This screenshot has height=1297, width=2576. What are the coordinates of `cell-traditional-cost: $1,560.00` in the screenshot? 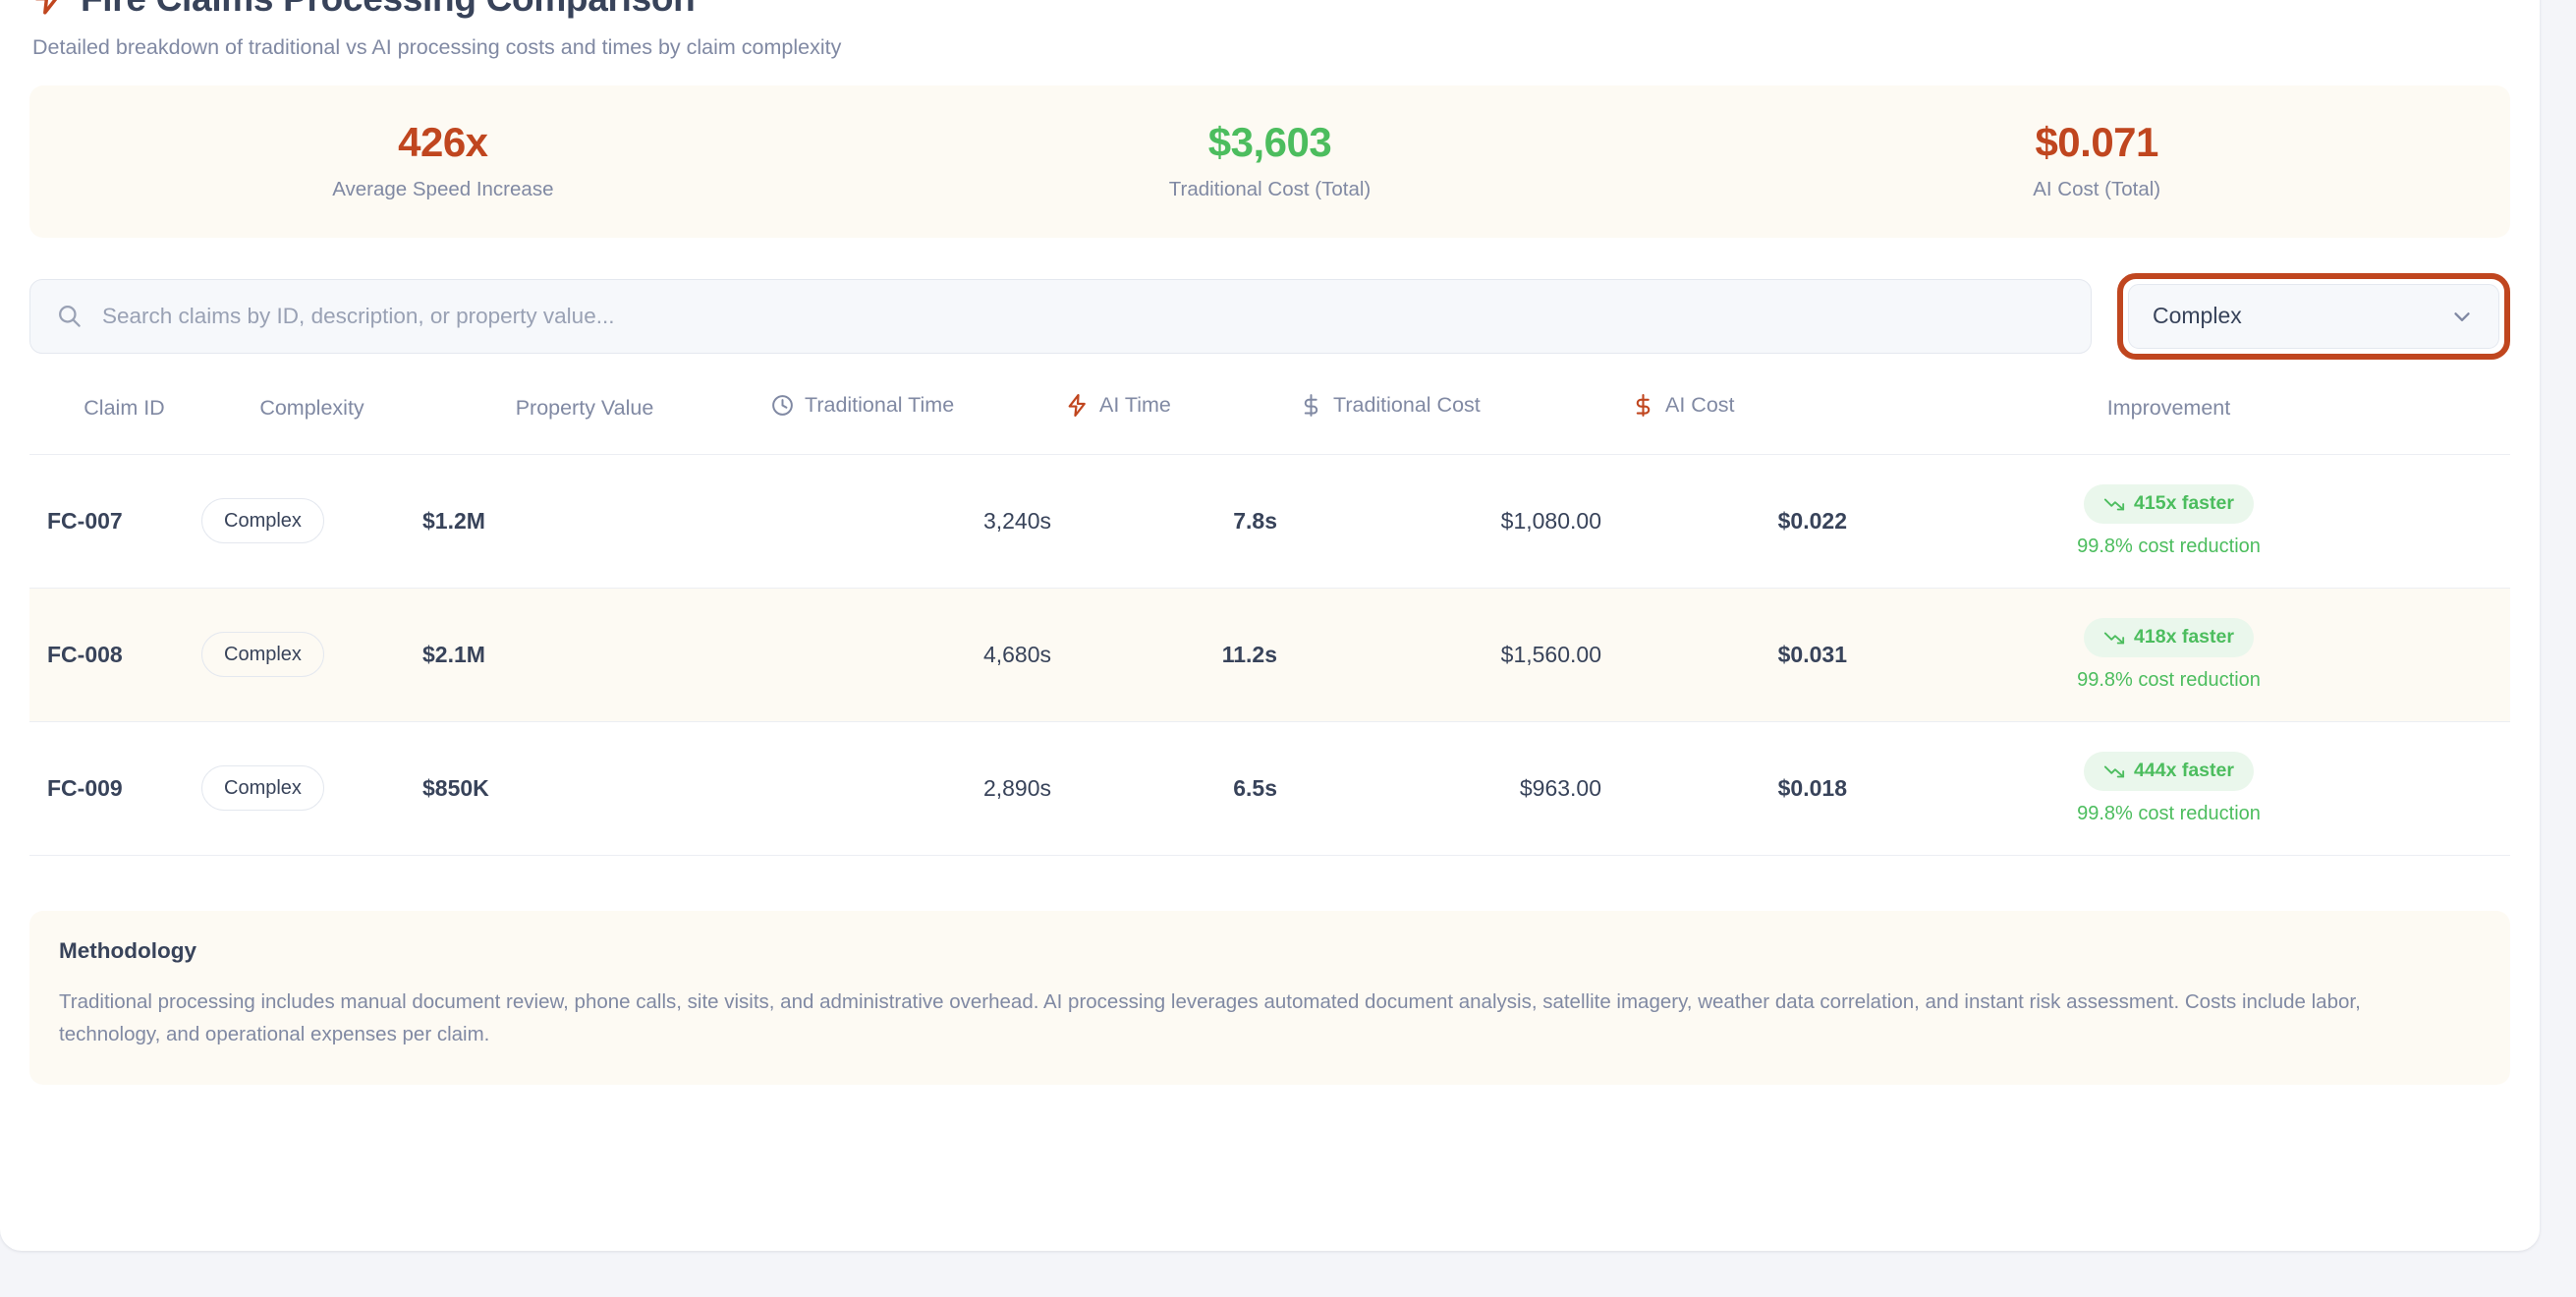 It's located at (1439, 655).